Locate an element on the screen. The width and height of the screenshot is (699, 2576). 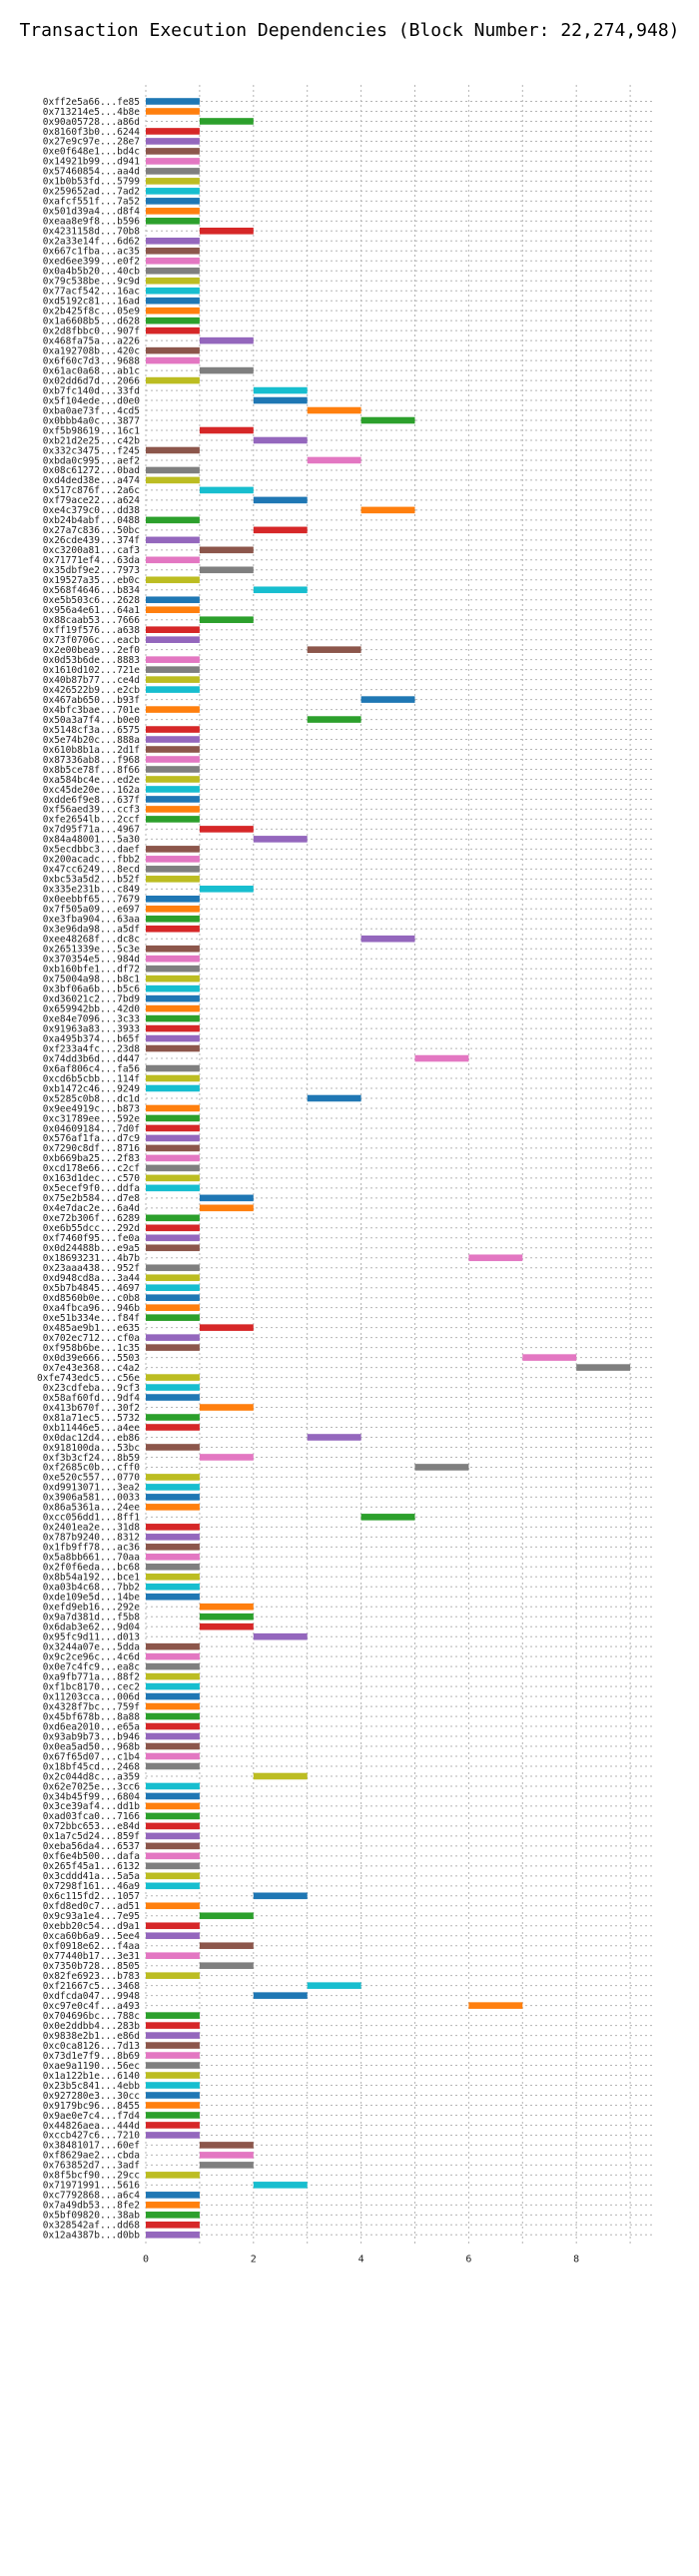
transaction-label: 0xff19f576...a638 is located at coordinates (92, 630).